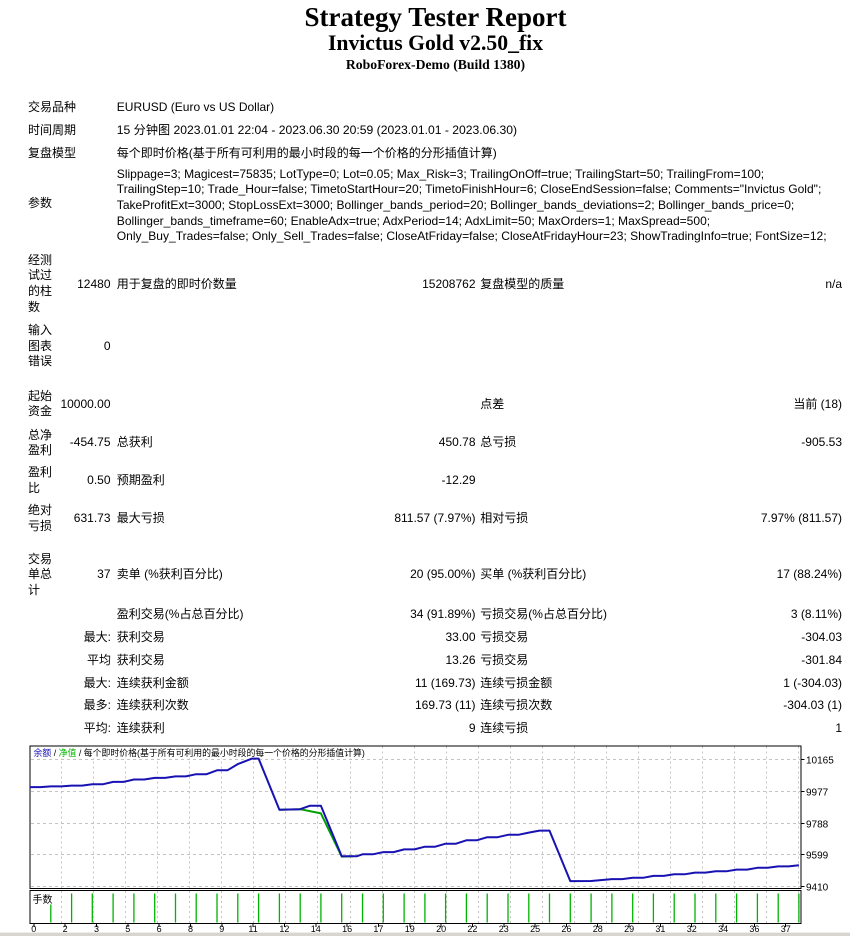 The height and width of the screenshot is (936, 850). Describe the element at coordinates (410, 929) in the screenshot. I see `svg-text: 19` at that location.